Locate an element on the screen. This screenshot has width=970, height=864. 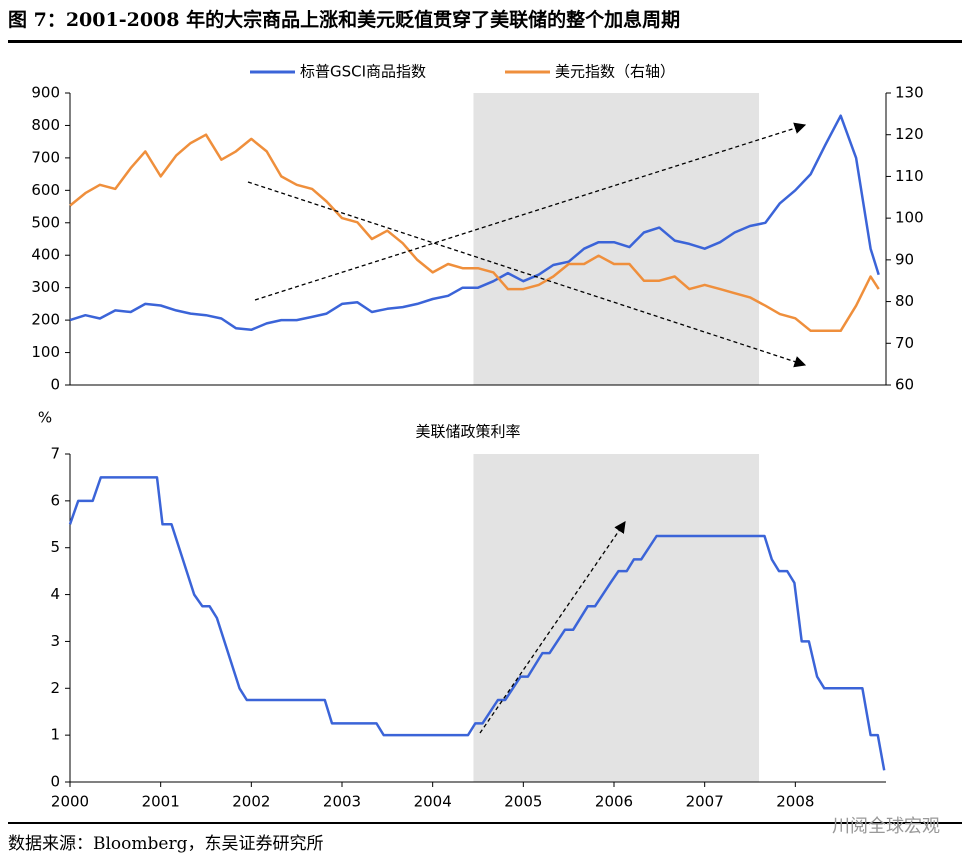
y-tick-label: 600 is located at coordinates (45, 190).